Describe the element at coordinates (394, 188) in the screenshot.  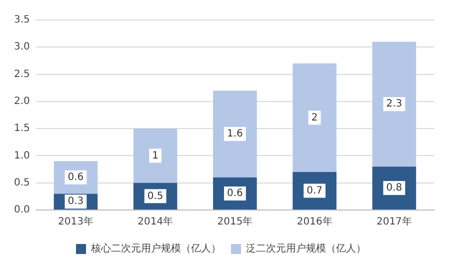
I see `data-label: 0.8` at that location.